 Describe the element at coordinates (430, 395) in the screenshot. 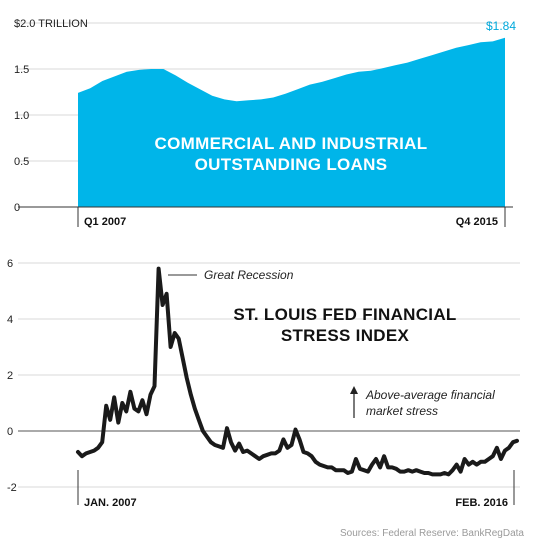

I see `stress-annotation-line-1: Above-average financial` at that location.